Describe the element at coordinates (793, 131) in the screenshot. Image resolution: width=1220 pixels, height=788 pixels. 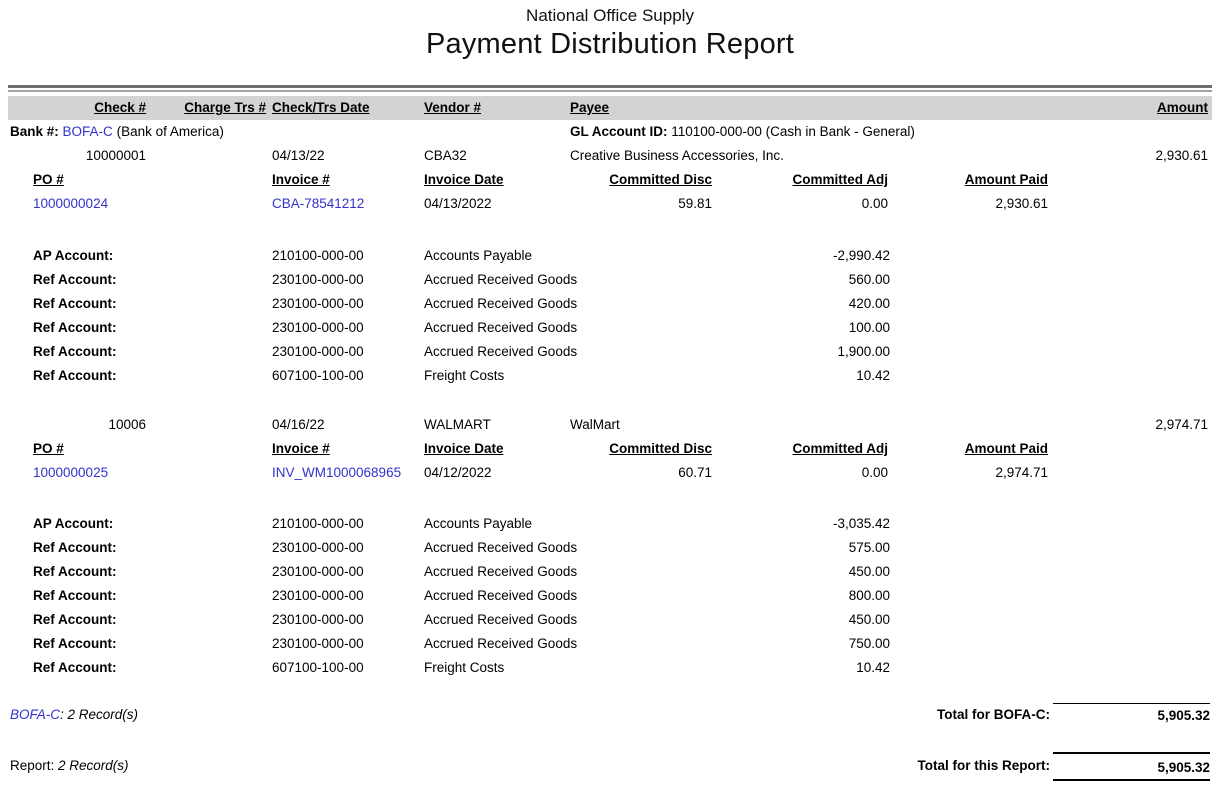
I see `gl-account-value: 110100-000-00 (Cash in Bank - General)` at that location.